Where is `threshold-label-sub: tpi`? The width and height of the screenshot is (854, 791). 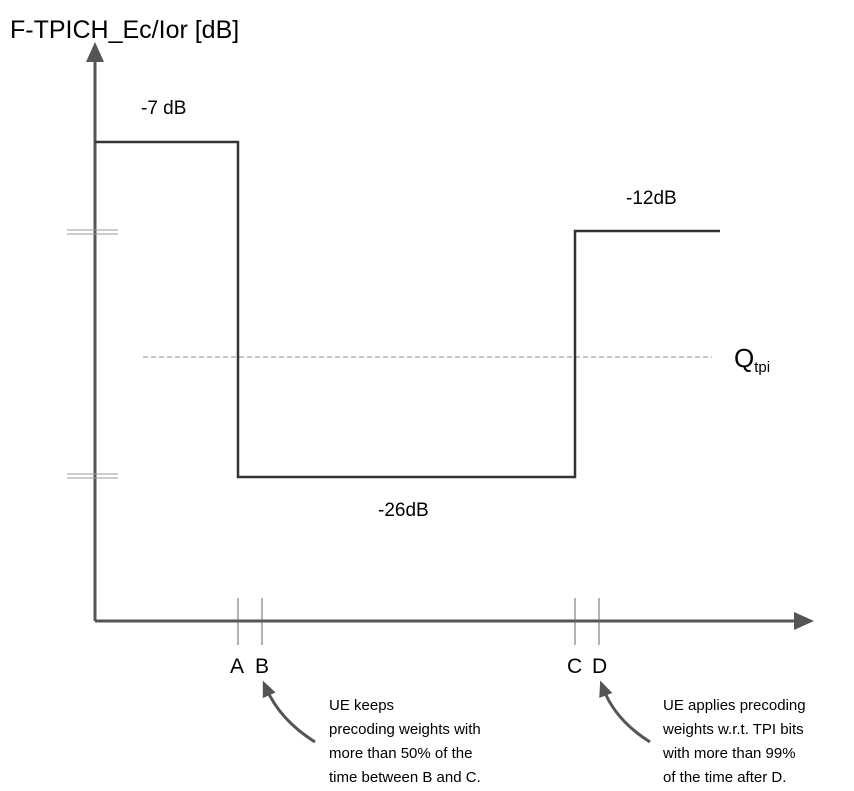
threshold-label-sub: tpi is located at coordinates (762, 367).